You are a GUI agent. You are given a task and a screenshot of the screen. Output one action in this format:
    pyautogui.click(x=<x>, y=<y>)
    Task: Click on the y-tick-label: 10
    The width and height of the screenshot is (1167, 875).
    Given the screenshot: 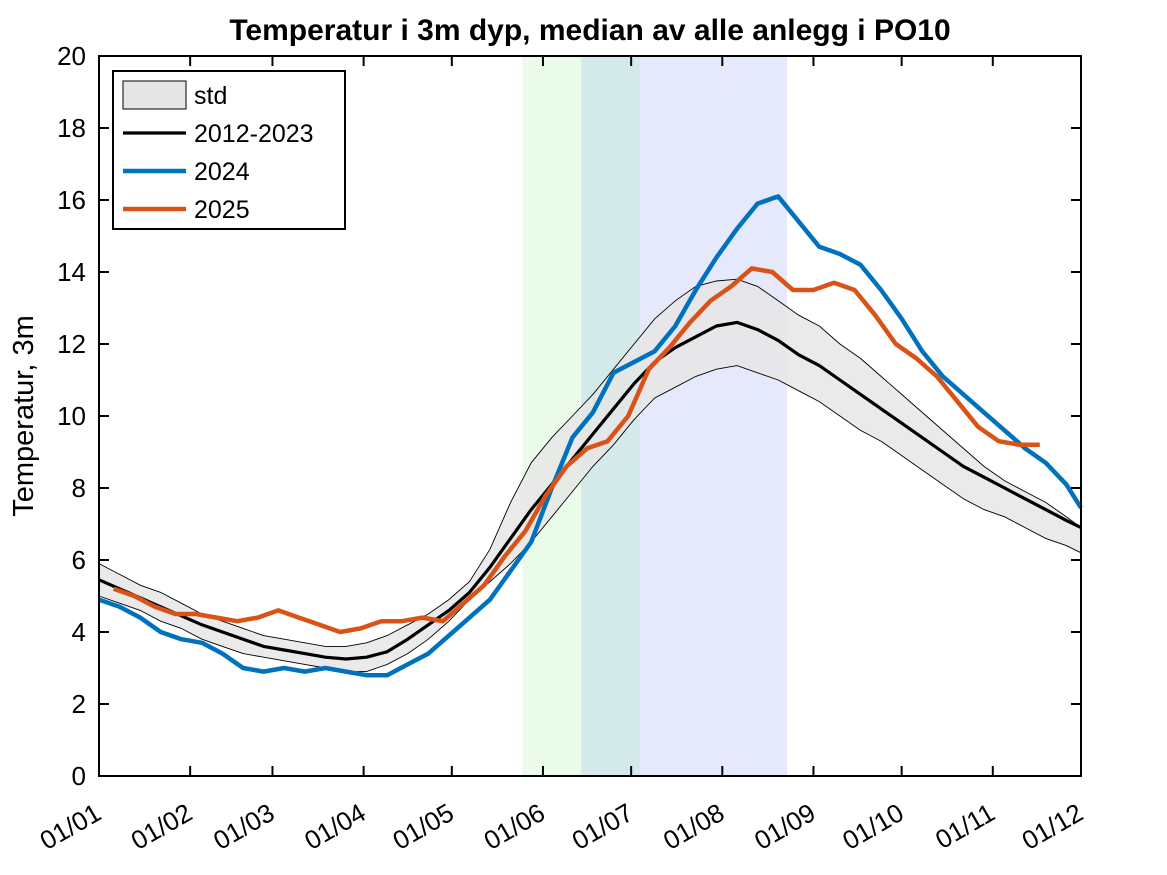 What is the action you would take?
    pyautogui.click(x=71, y=416)
    